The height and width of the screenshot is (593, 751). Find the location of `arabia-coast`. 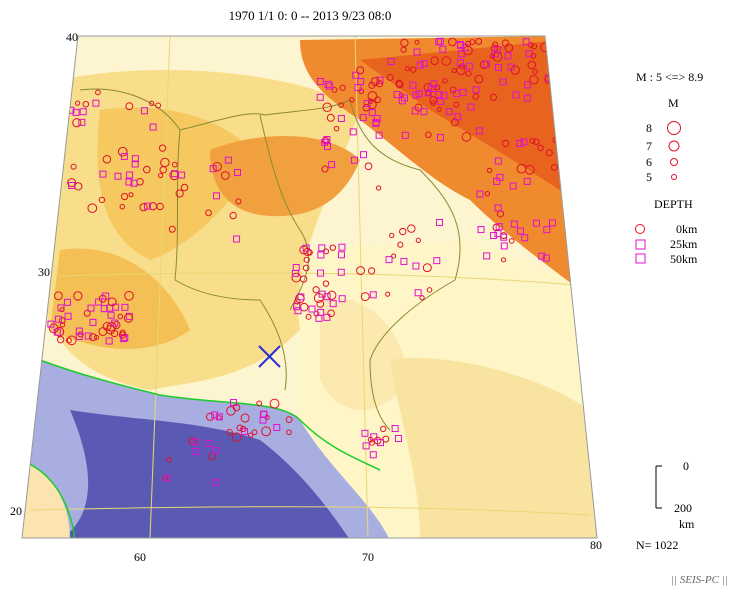

arabia-coast is located at coordinates (46, 499).